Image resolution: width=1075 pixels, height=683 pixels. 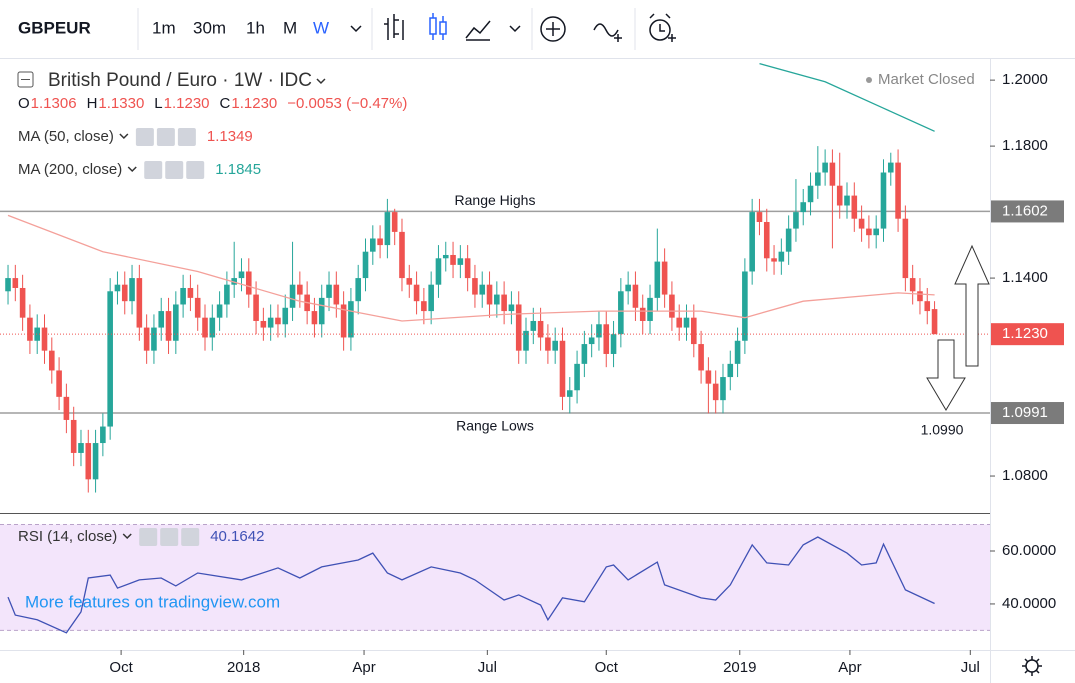 What do you see at coordinates (1025, 79) in the screenshot?
I see `y-tick-label: 1.2000` at bounding box center [1025, 79].